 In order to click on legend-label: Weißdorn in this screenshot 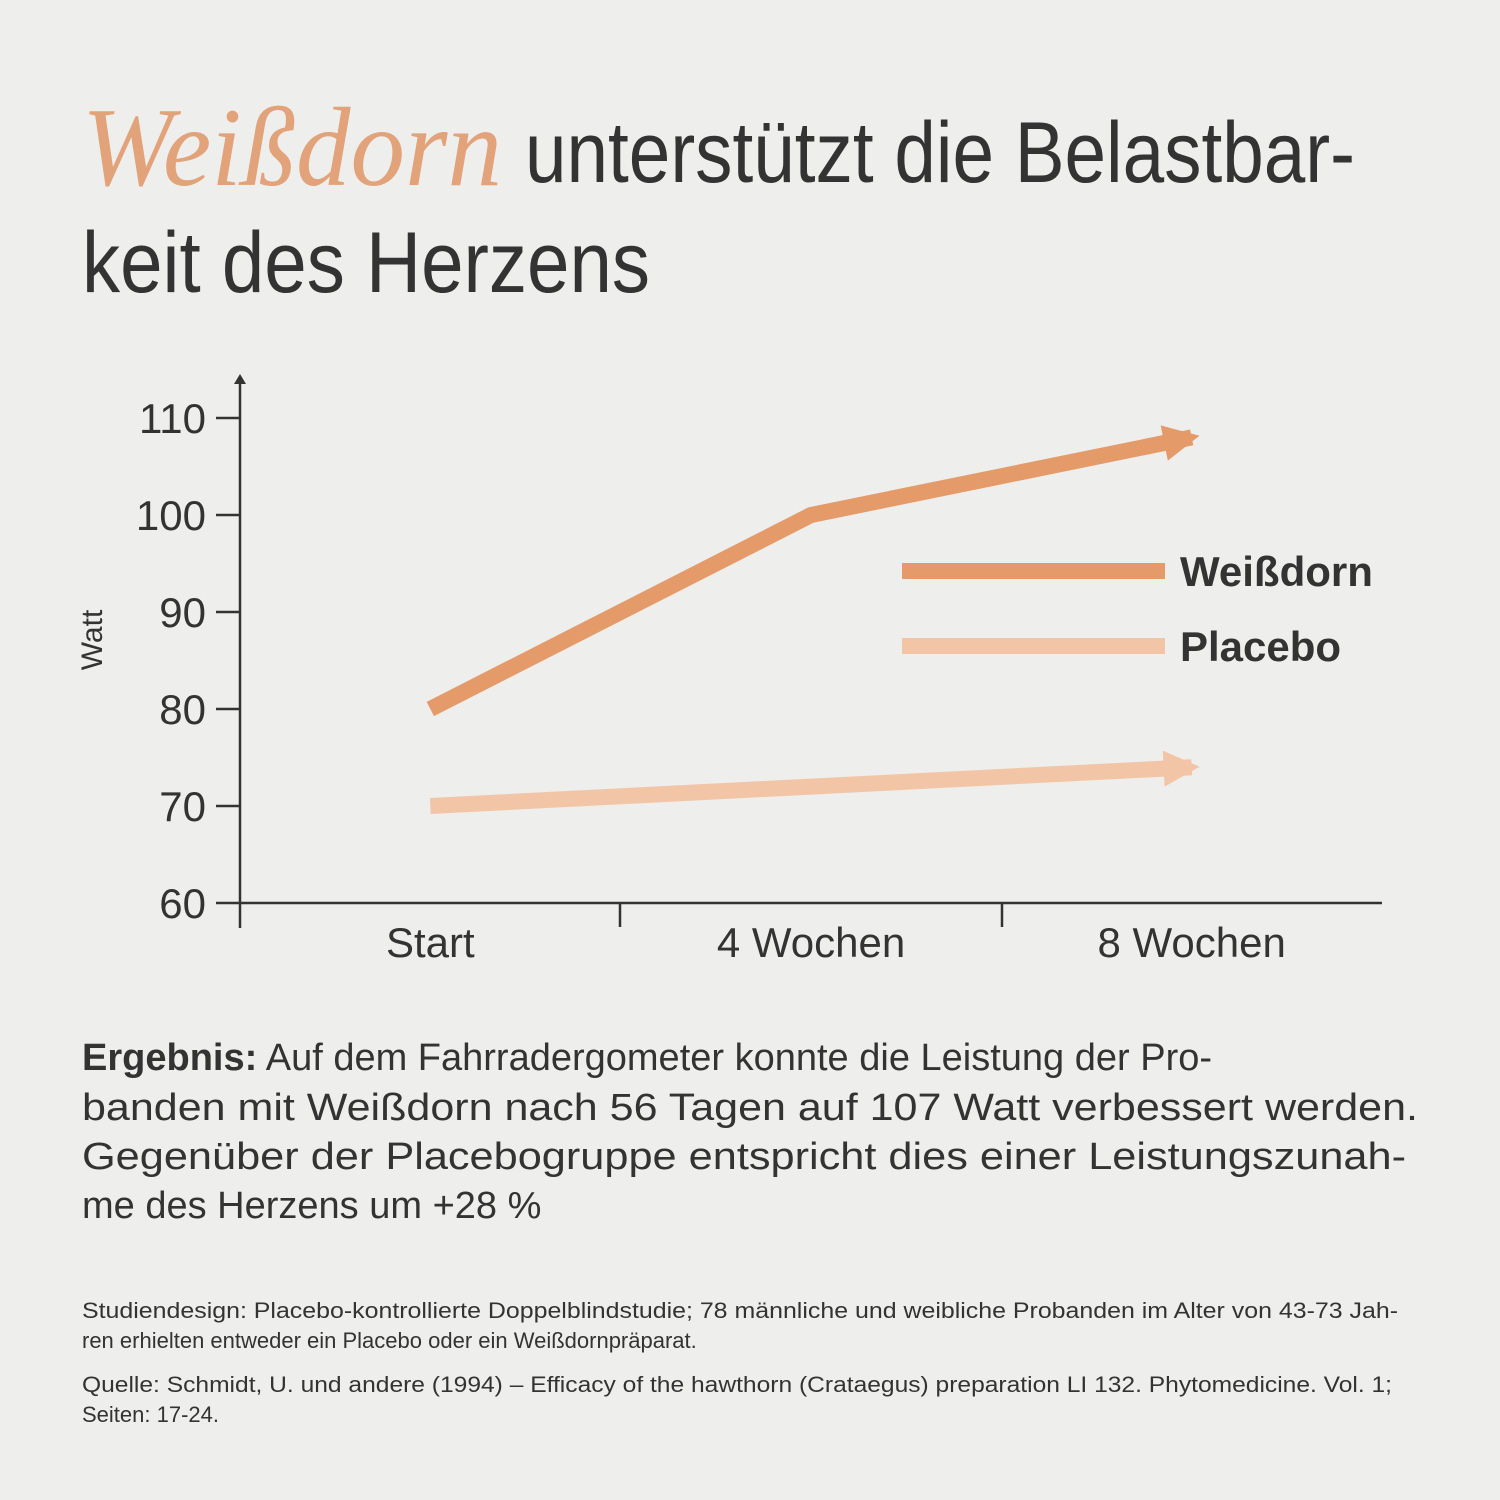, I will do `click(1276, 571)`.